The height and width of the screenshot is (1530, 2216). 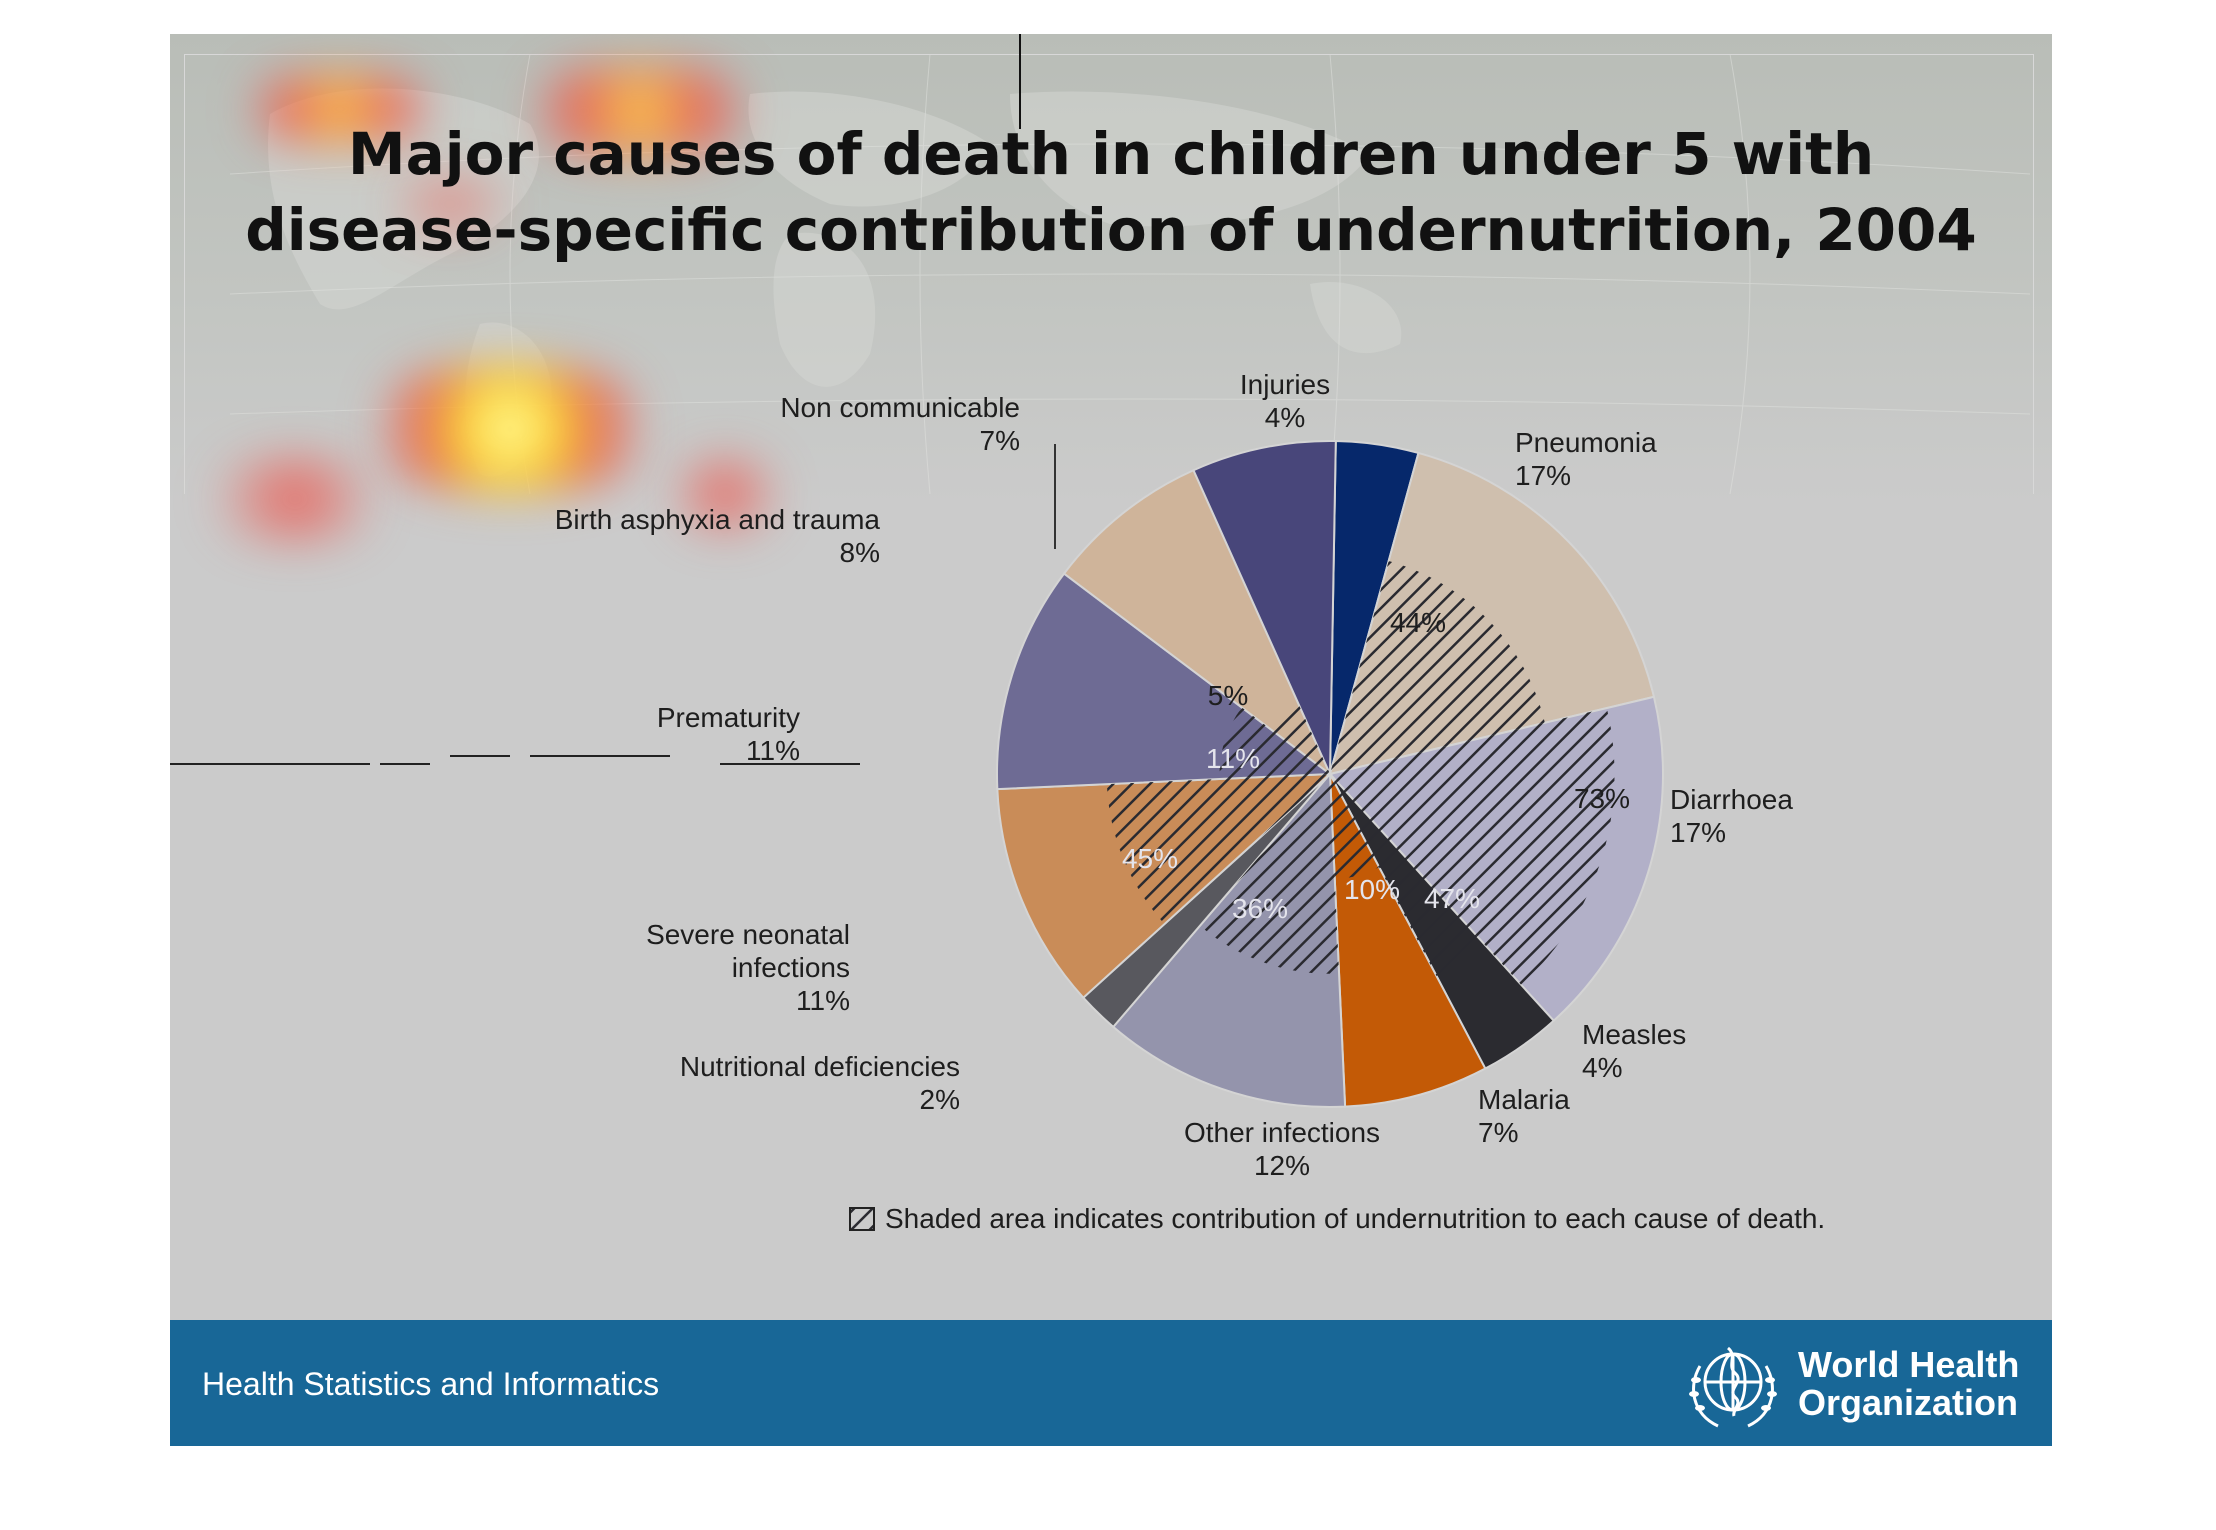 What do you see at coordinates (1111, 1383) in the screenshot?
I see `footer-bar: Health Statistics and Informatics` at bounding box center [1111, 1383].